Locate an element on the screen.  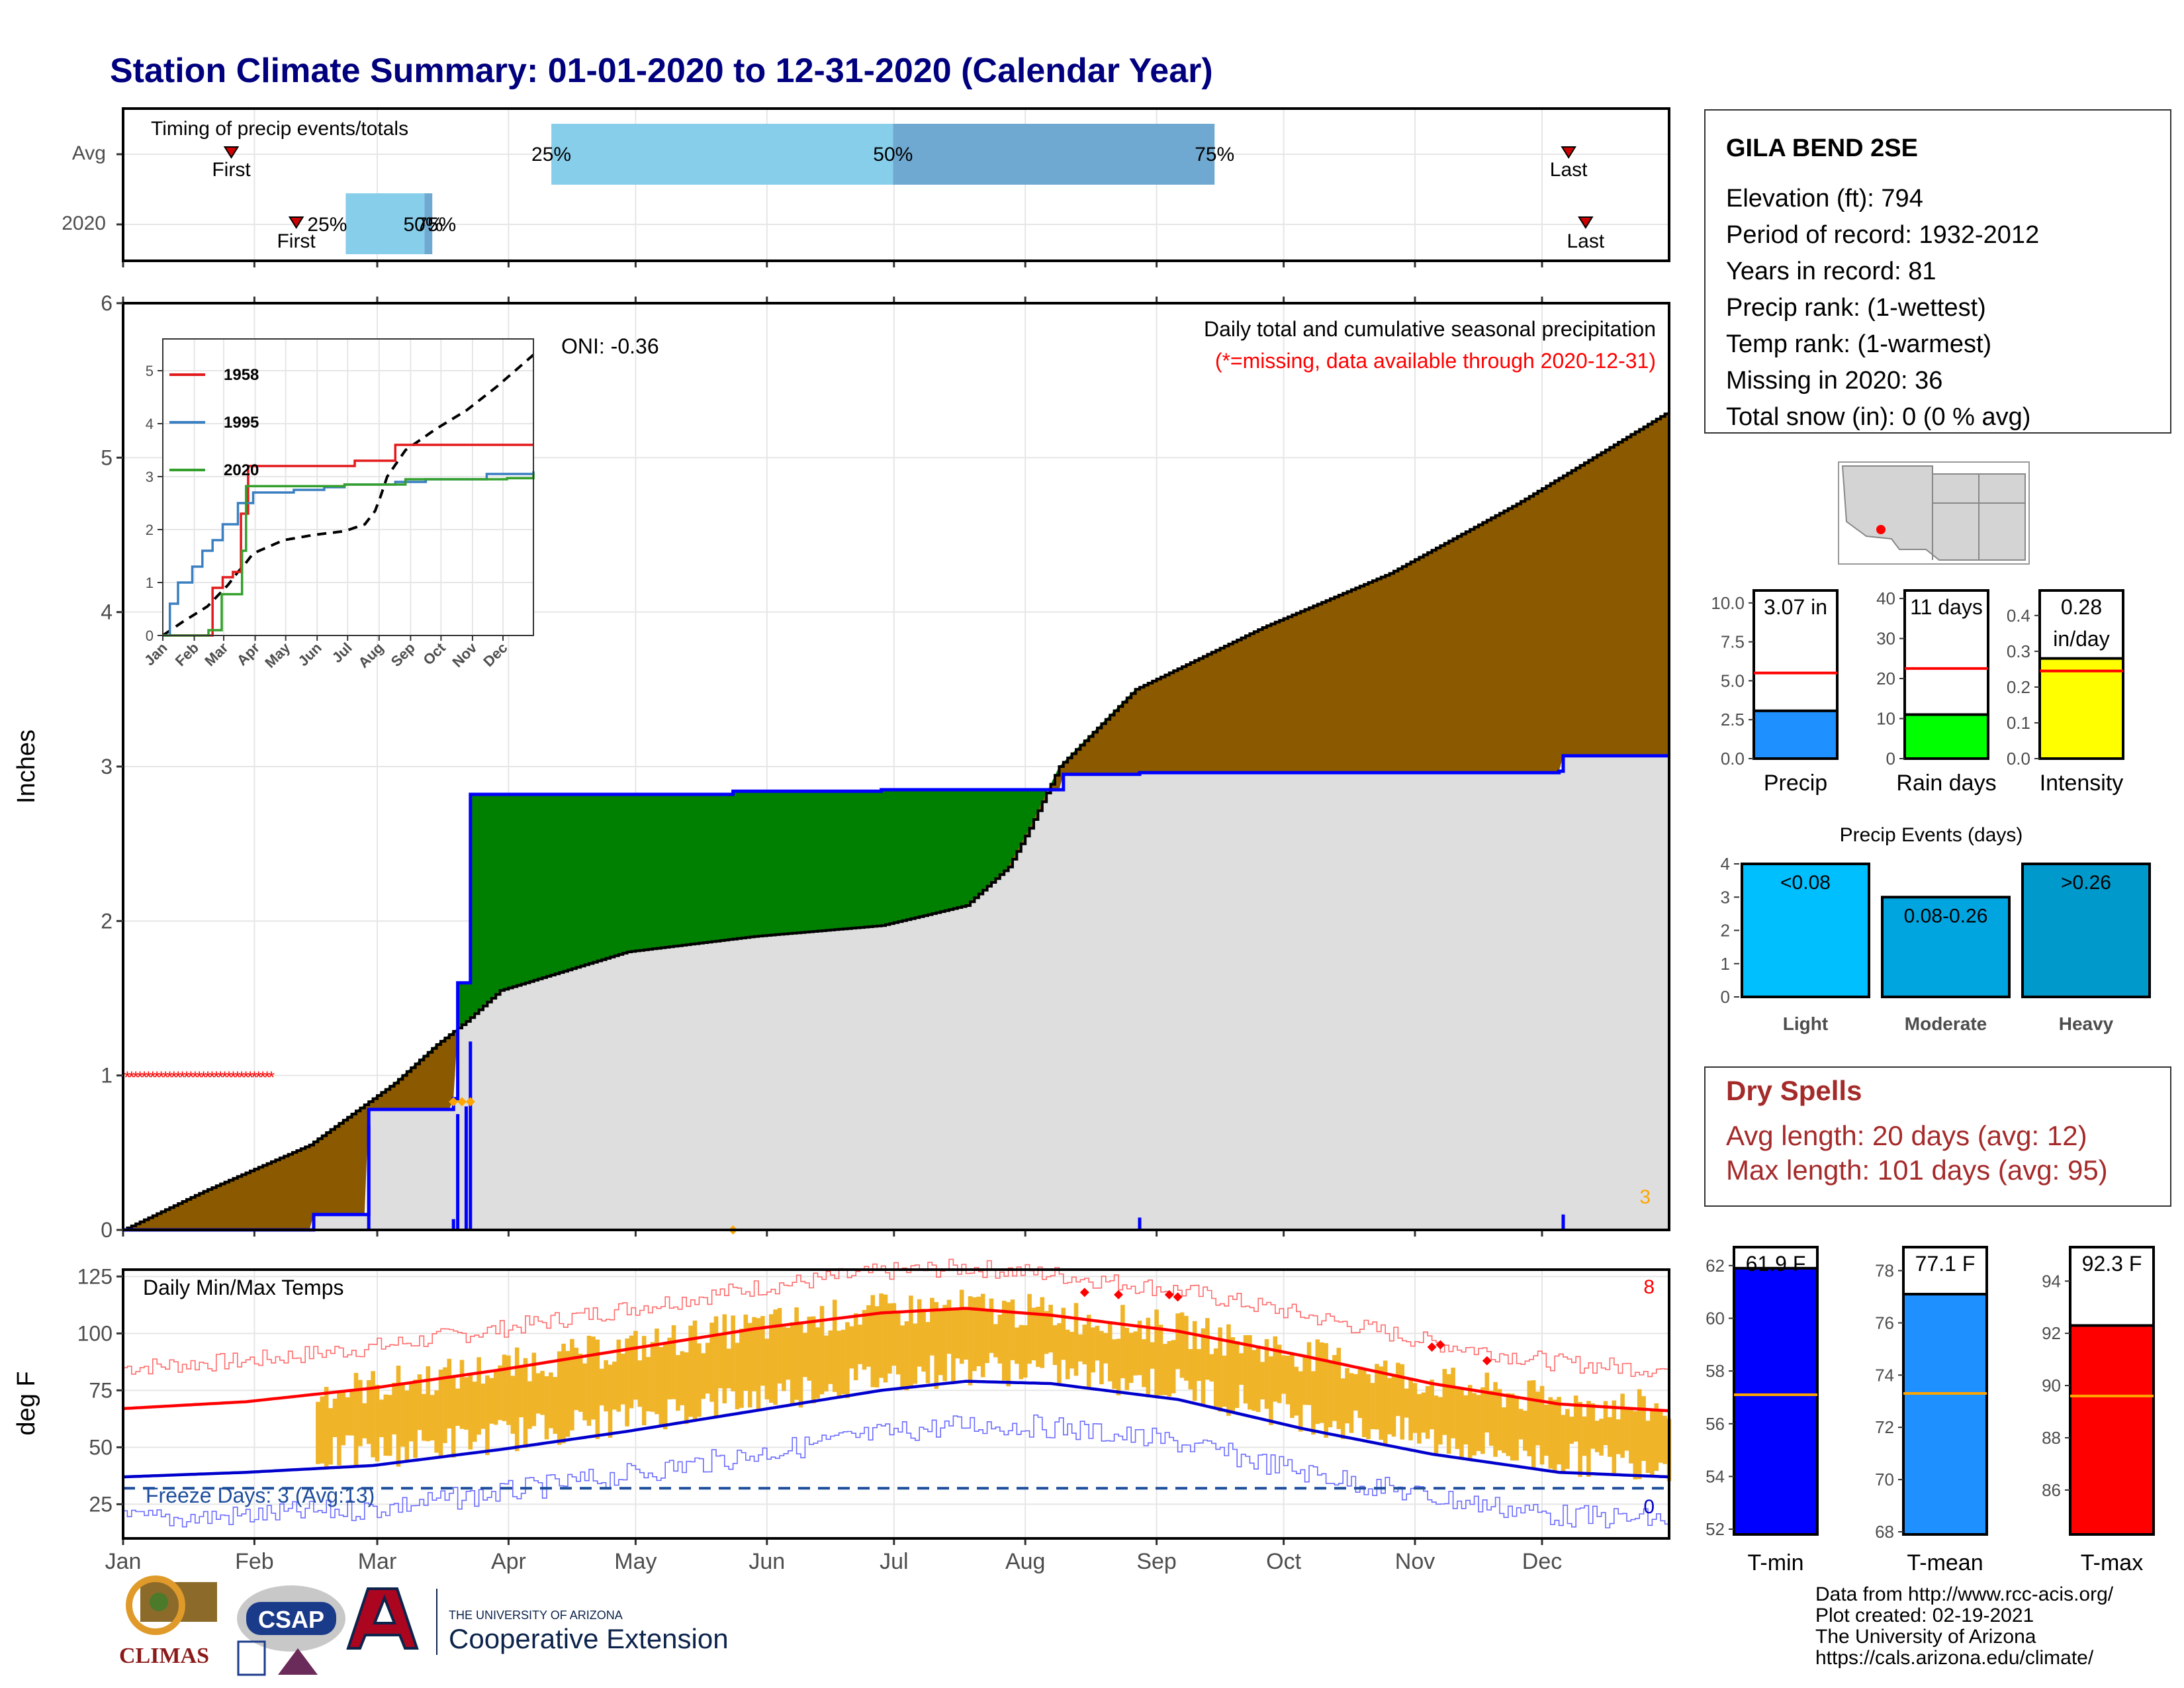
dry-spells-max: Max length: 101 days (avg: 95) is located at coordinates (1917, 1170).